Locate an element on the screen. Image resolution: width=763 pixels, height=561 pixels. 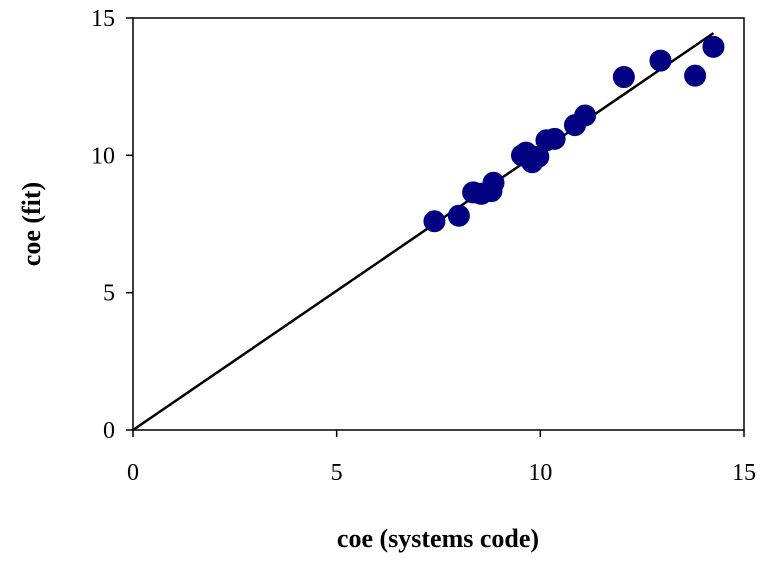
y-tick-label: 5 is located at coordinates (109, 294).